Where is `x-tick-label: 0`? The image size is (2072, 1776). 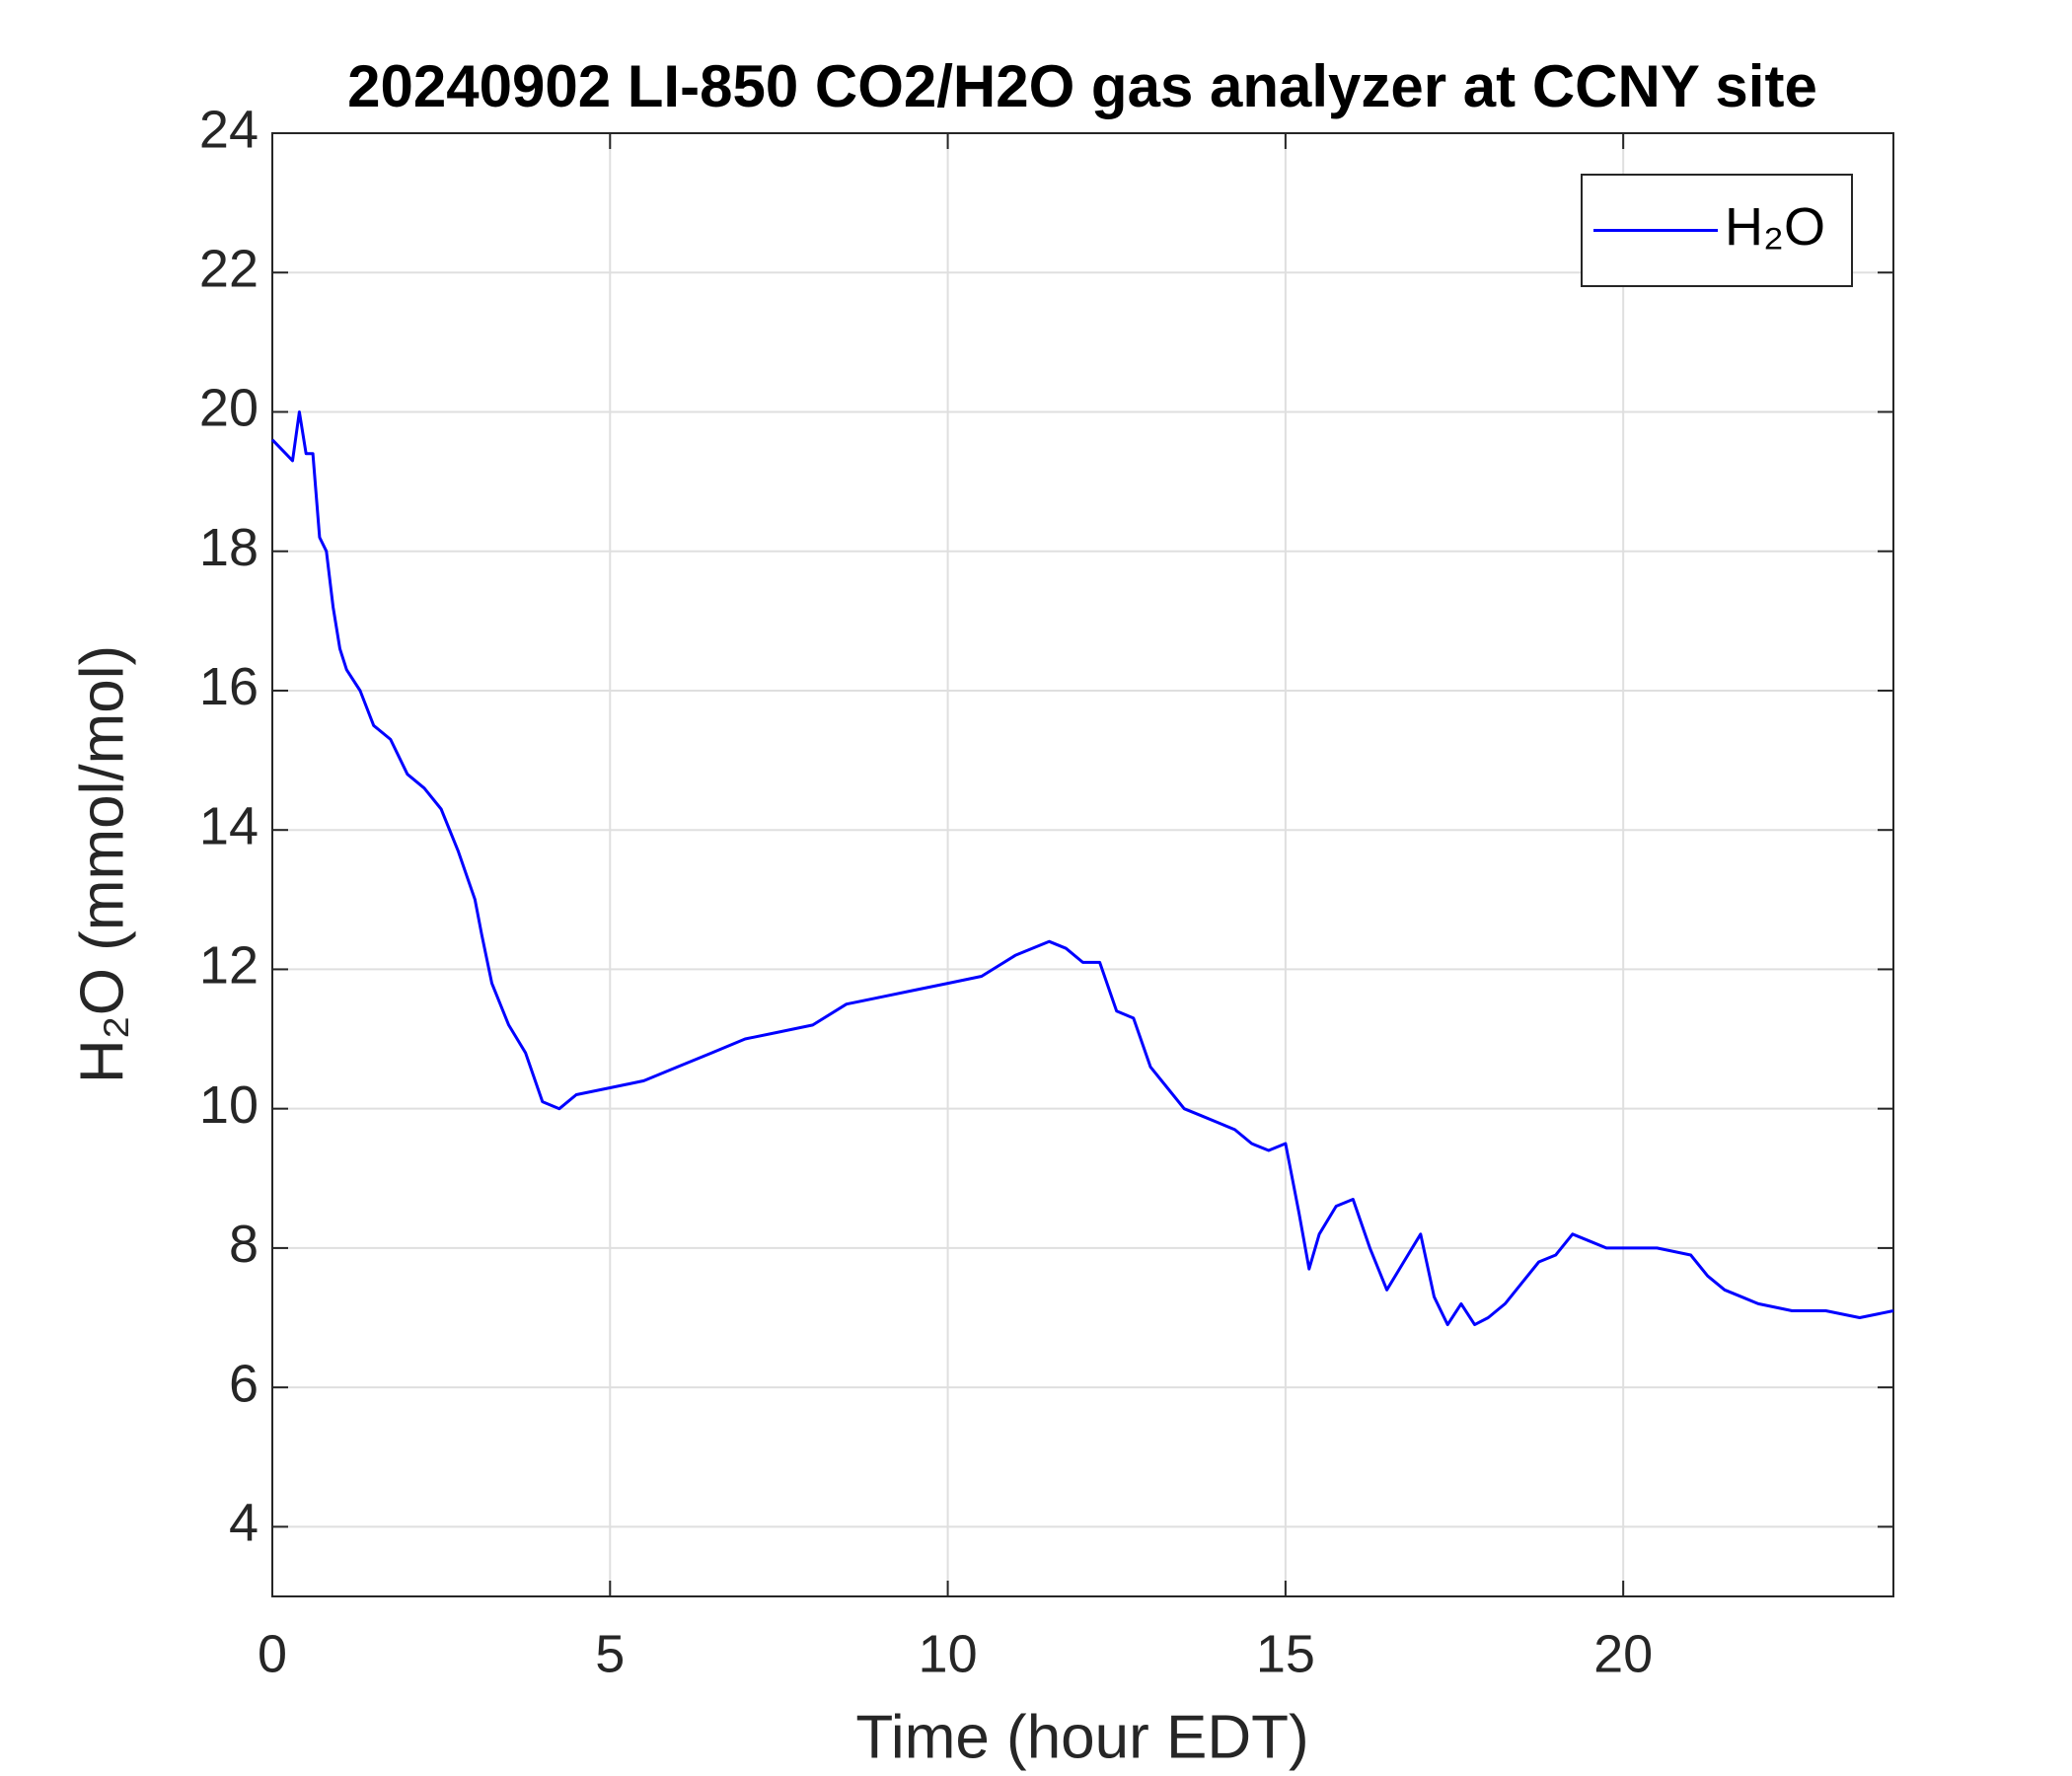
x-tick-label: 0 is located at coordinates (272, 1654).